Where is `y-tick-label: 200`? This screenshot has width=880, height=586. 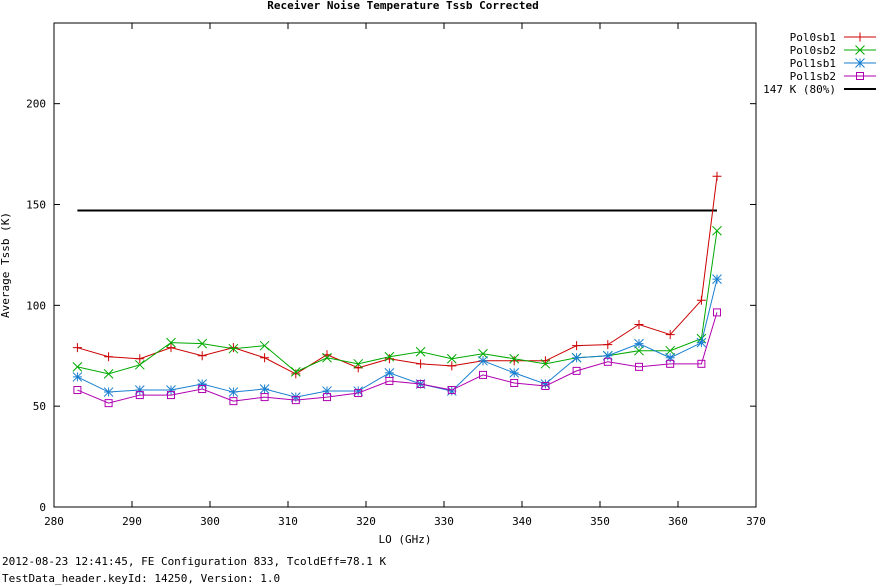
y-tick-label: 200 is located at coordinates (36, 104).